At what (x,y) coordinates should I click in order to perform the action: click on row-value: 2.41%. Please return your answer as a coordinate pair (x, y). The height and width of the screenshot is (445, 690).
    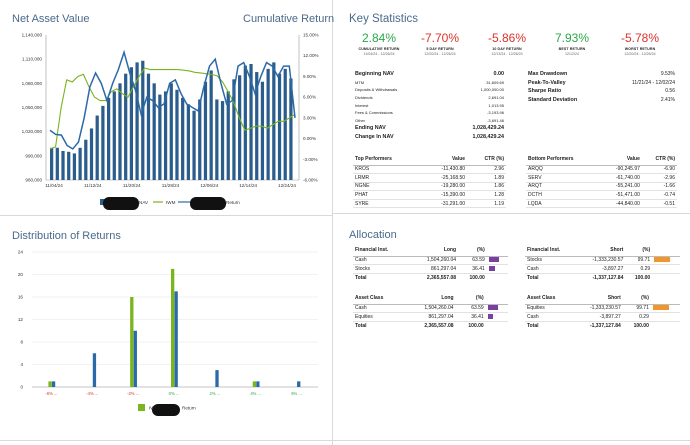
    Looking at the image, I should click on (667, 100).